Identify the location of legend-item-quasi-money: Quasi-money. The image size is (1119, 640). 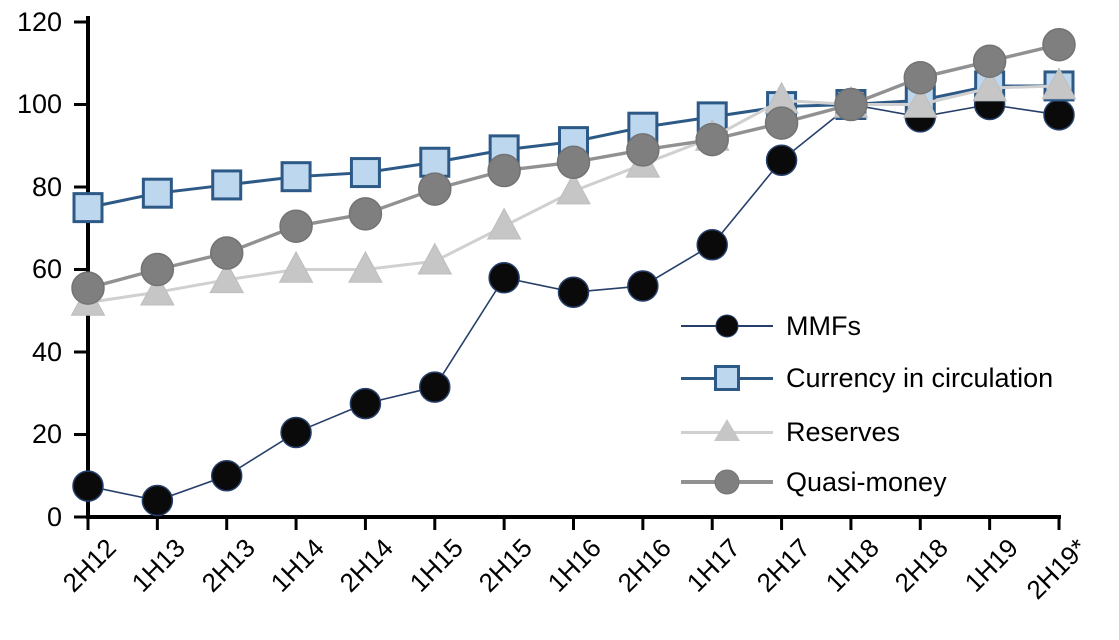
(891, 482).